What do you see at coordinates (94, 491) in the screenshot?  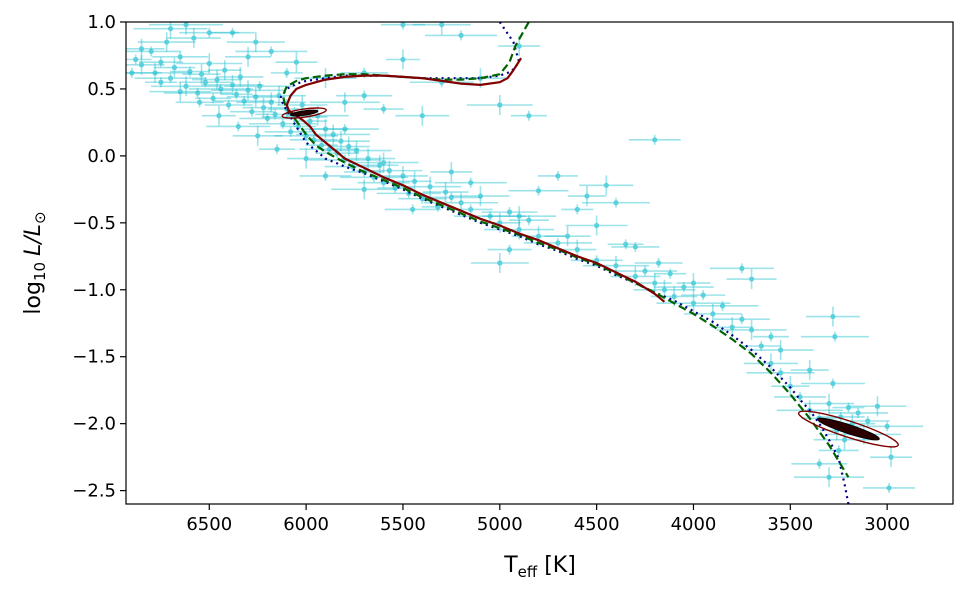 I see `y-tick-label: −2.5` at bounding box center [94, 491].